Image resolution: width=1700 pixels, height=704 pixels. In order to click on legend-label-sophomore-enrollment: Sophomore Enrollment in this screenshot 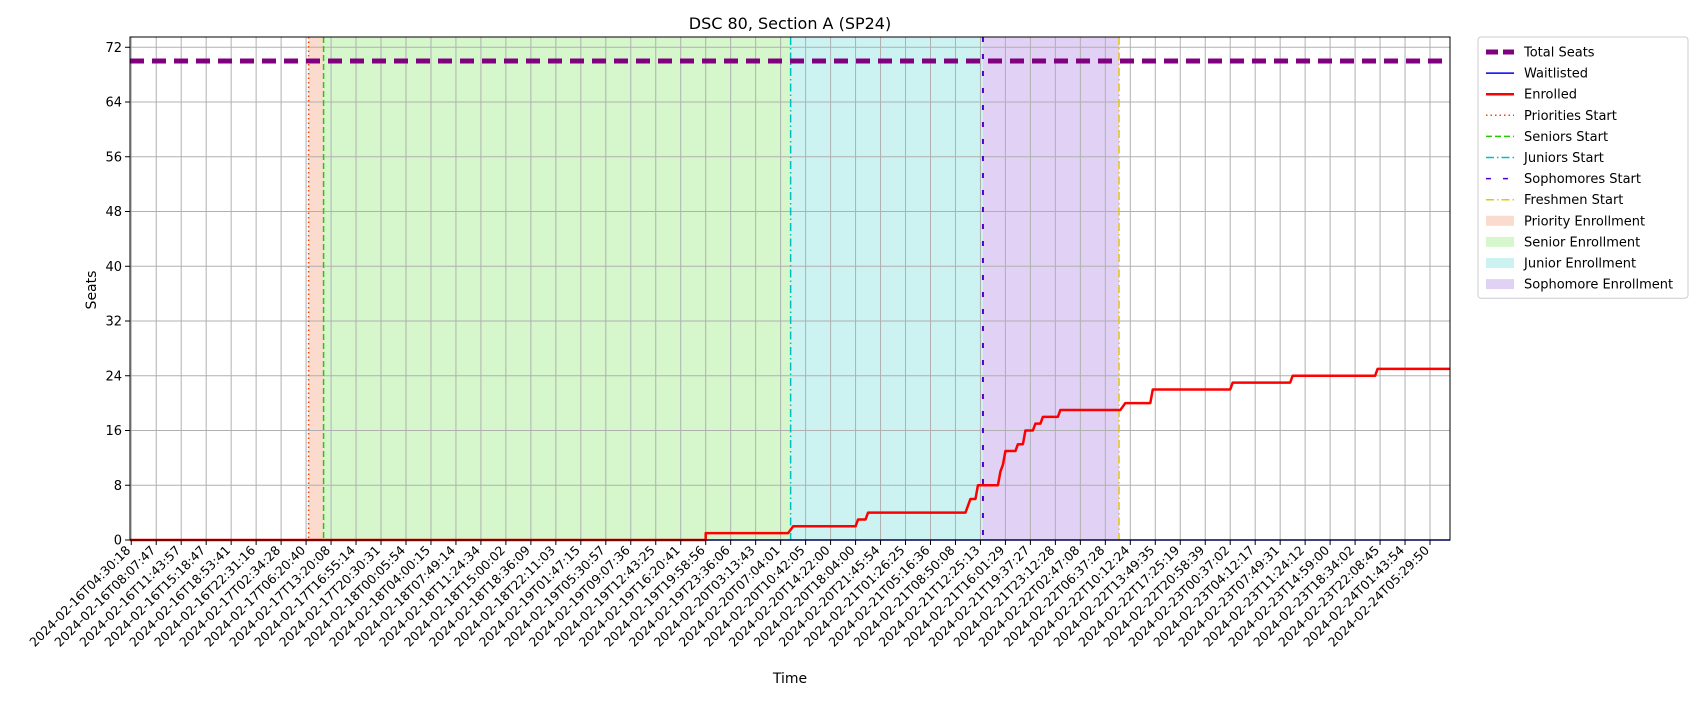, I will do `click(1598, 285)`.